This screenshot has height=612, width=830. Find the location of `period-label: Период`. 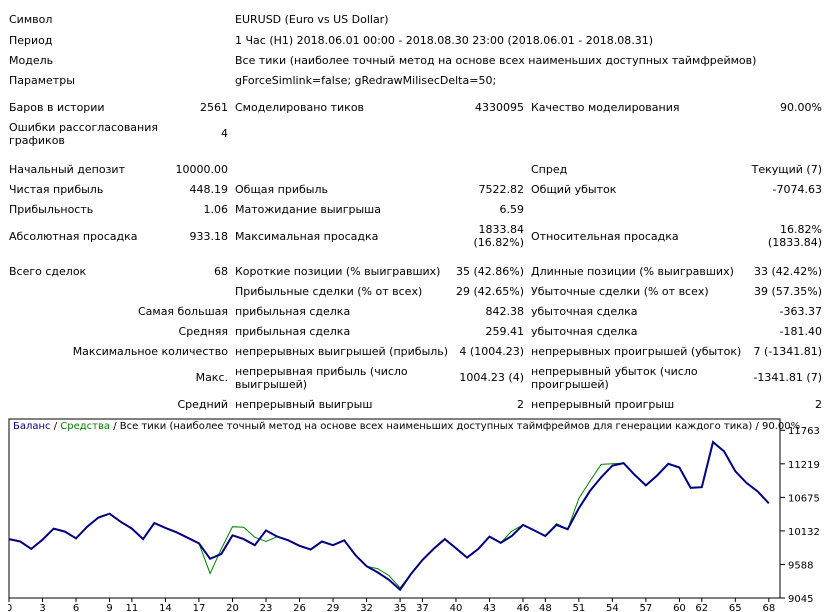

period-label: Период is located at coordinates (31, 40).